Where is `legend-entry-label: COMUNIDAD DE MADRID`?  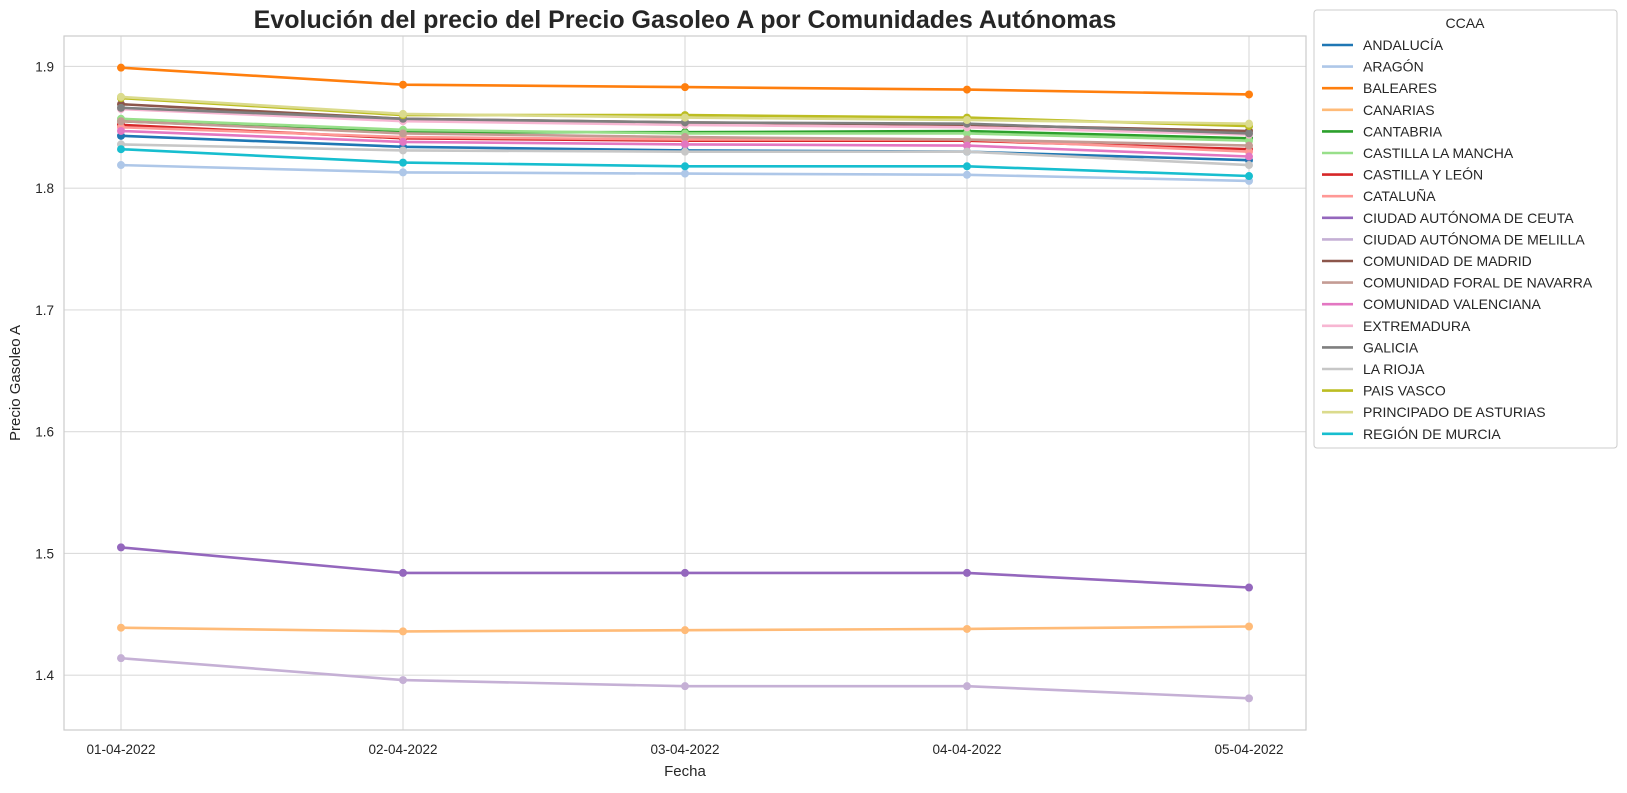 legend-entry-label: COMUNIDAD DE MADRID is located at coordinates (1447, 261).